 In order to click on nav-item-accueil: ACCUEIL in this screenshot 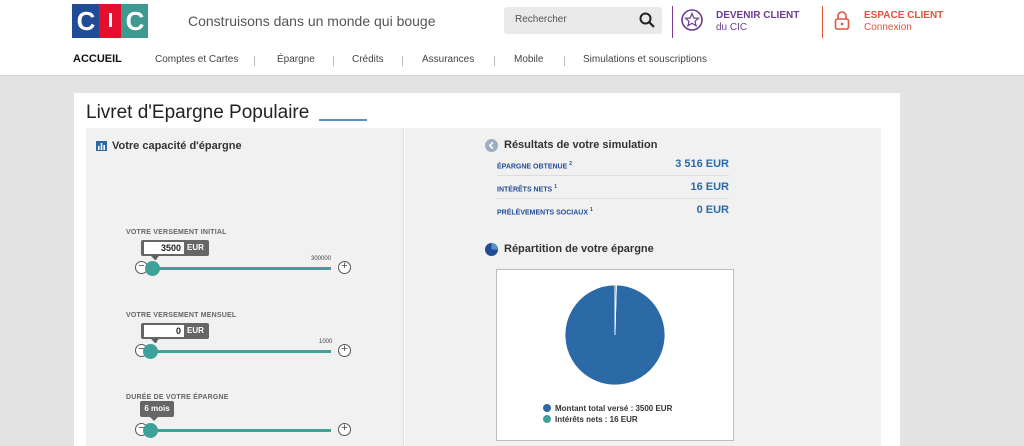, I will do `click(97, 59)`.